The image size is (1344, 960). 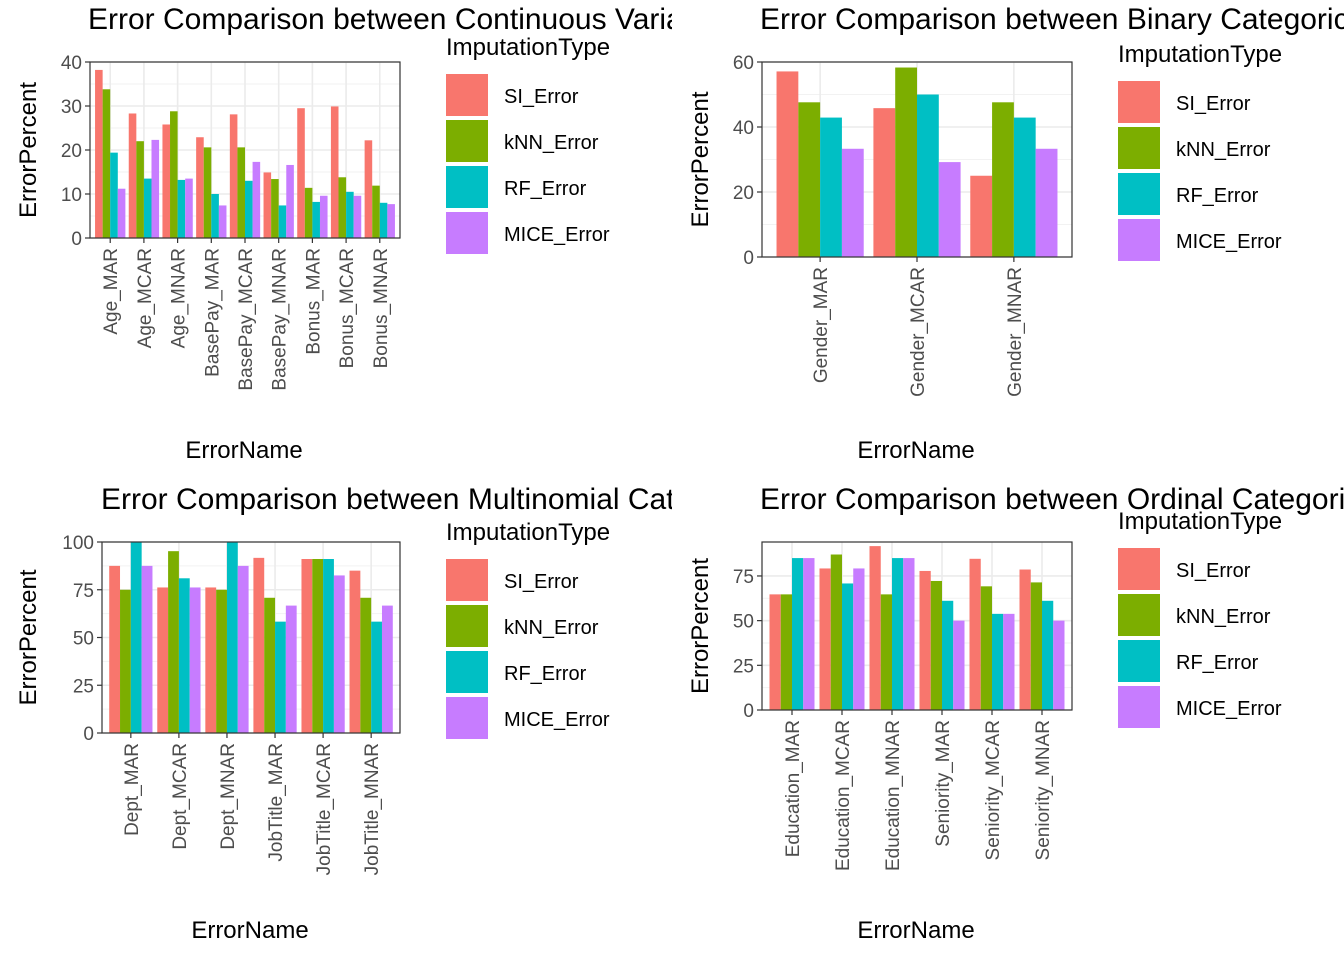 What do you see at coordinates (545, 189) in the screenshot?
I see `legend-label: RF_Error` at bounding box center [545, 189].